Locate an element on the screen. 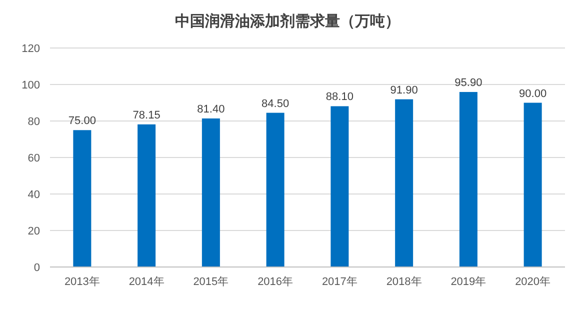 The image size is (575, 326). y-tick-label: 40 is located at coordinates (34, 195).